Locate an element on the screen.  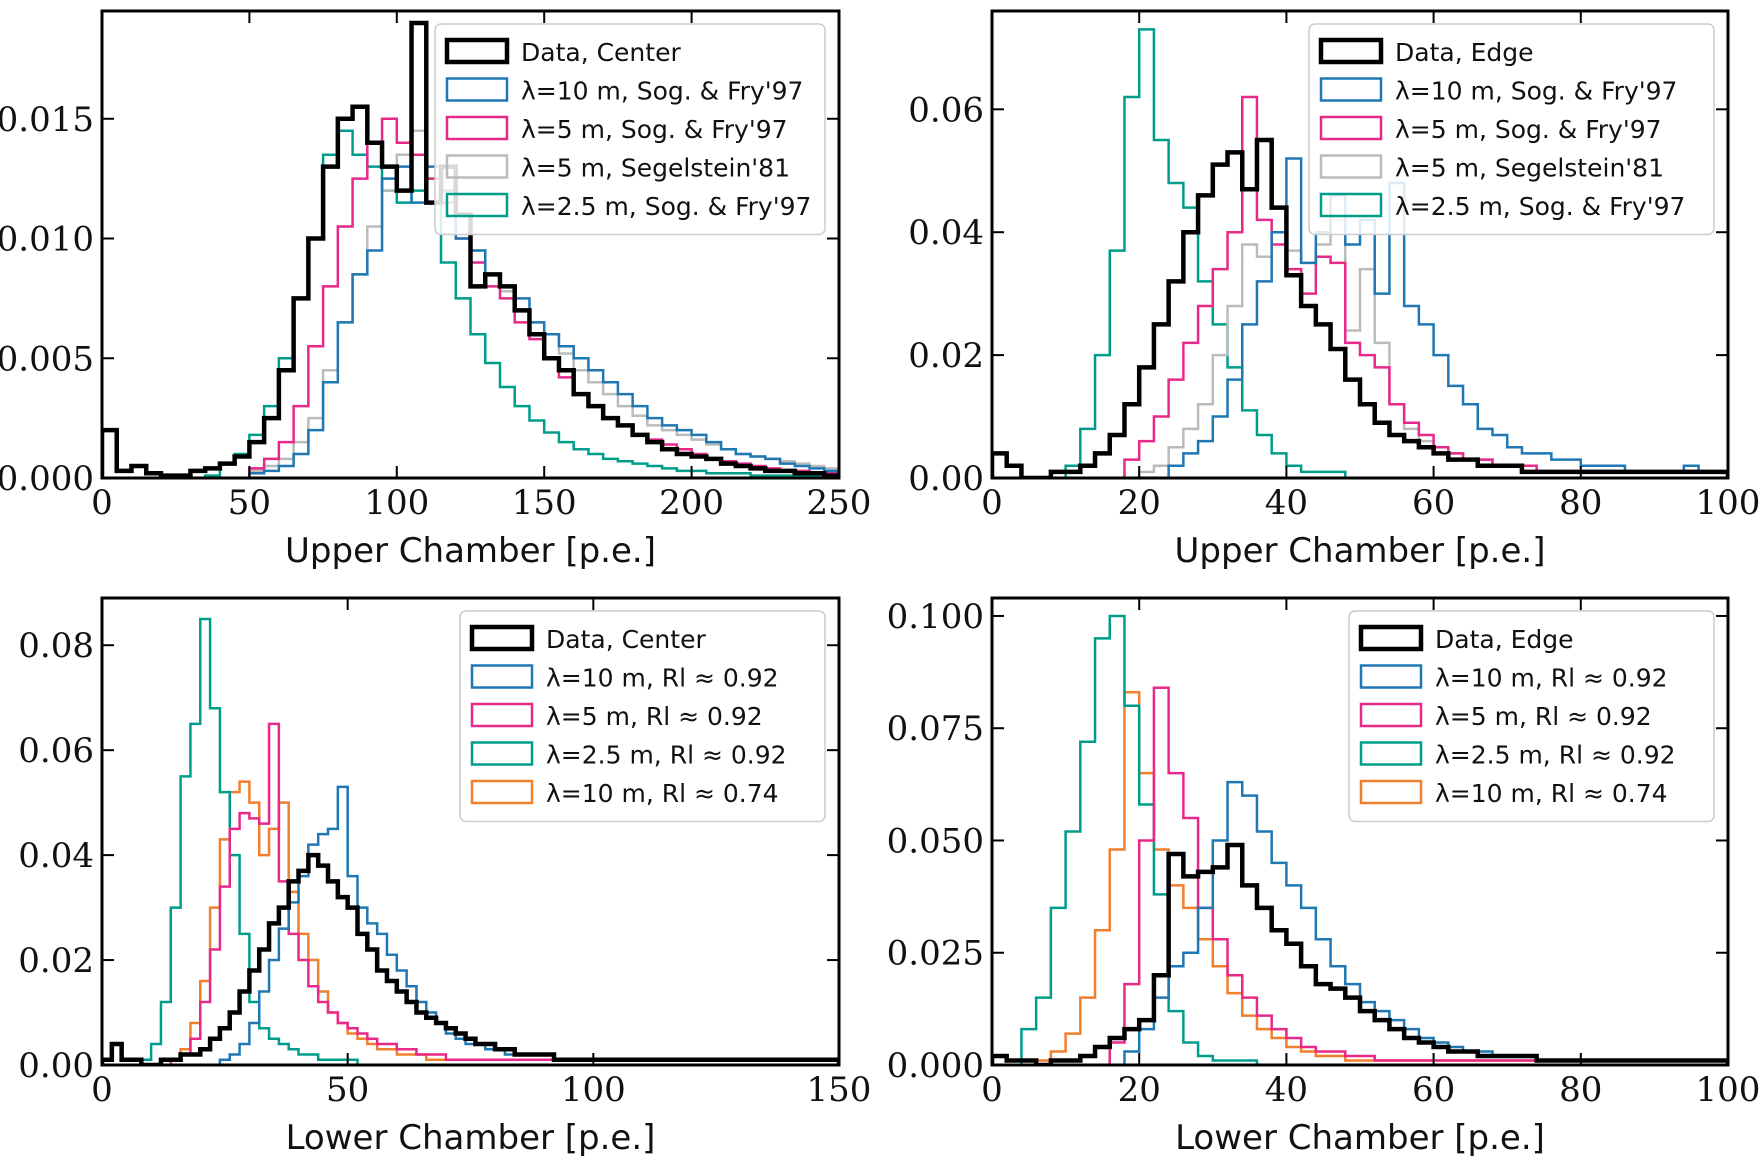
legend-entry: λ=10 m, Rl ≈ 0.74 is located at coordinates (1551, 793).